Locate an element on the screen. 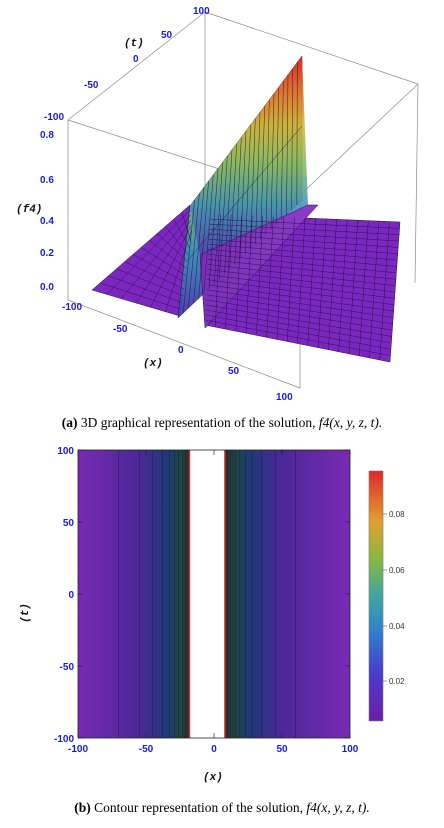 The width and height of the screenshot is (444, 828). contour-y-tick-label: 50 is located at coordinates (69, 523).